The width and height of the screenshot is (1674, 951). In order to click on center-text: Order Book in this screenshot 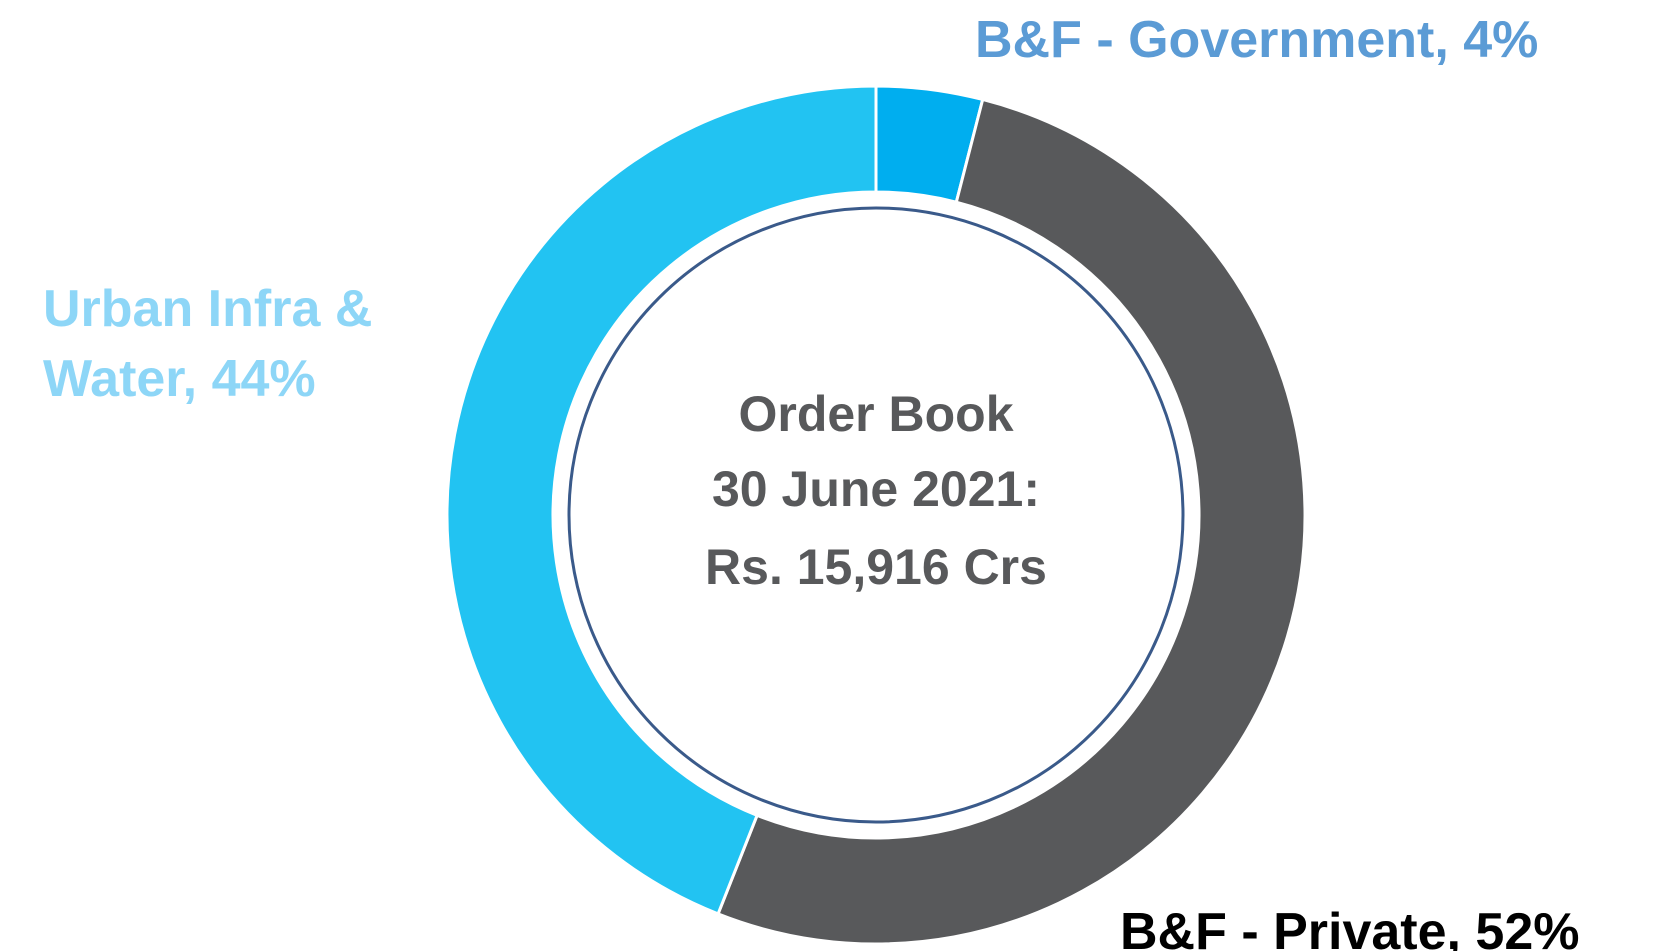, I will do `click(875, 414)`.